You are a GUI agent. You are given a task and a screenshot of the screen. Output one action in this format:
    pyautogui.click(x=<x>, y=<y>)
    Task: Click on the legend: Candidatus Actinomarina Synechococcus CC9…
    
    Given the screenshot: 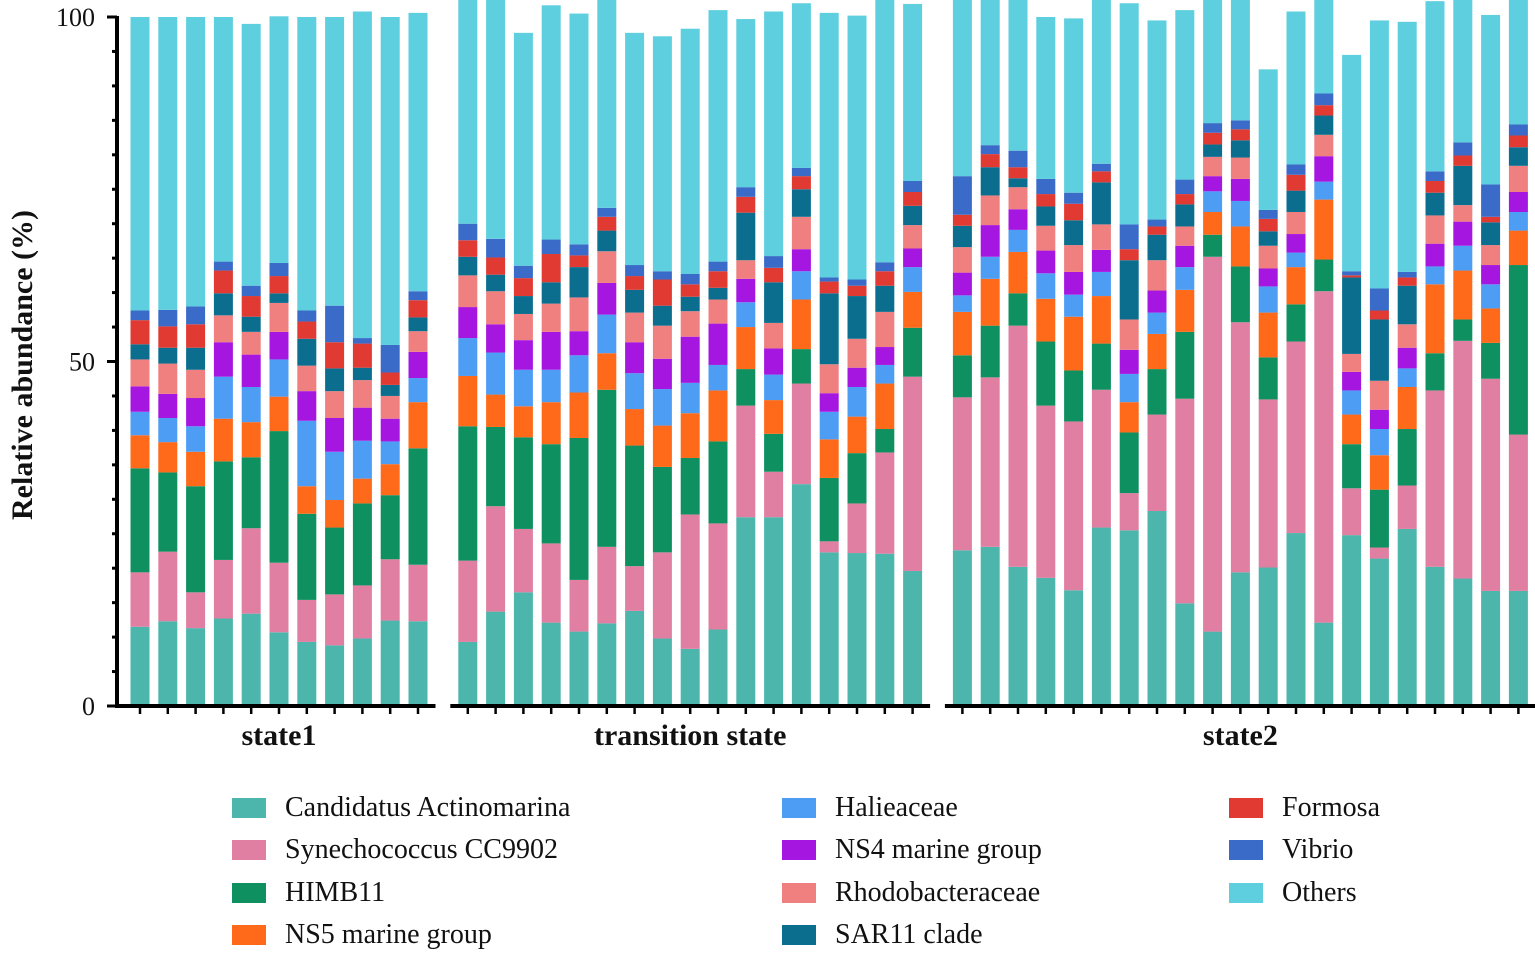 What is the action you would take?
    pyautogui.click(x=847, y=873)
    